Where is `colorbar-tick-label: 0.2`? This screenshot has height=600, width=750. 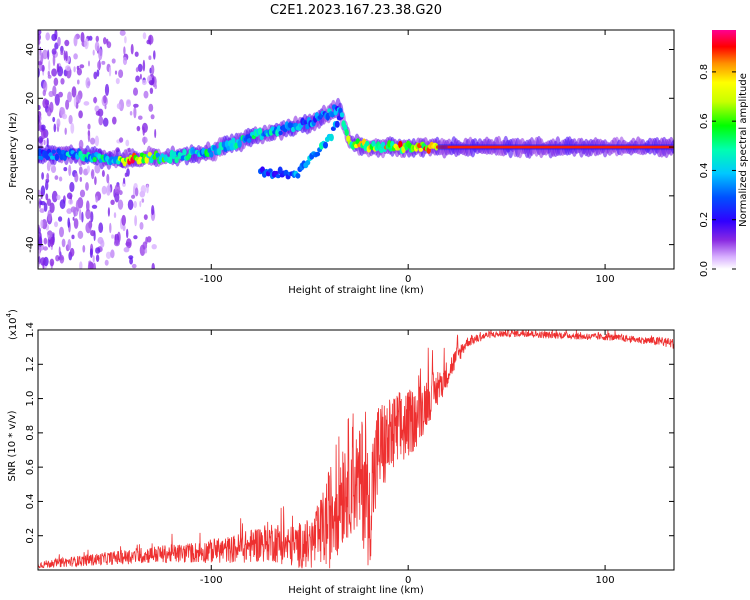 colorbar-tick-label: 0.2 is located at coordinates (704, 220).